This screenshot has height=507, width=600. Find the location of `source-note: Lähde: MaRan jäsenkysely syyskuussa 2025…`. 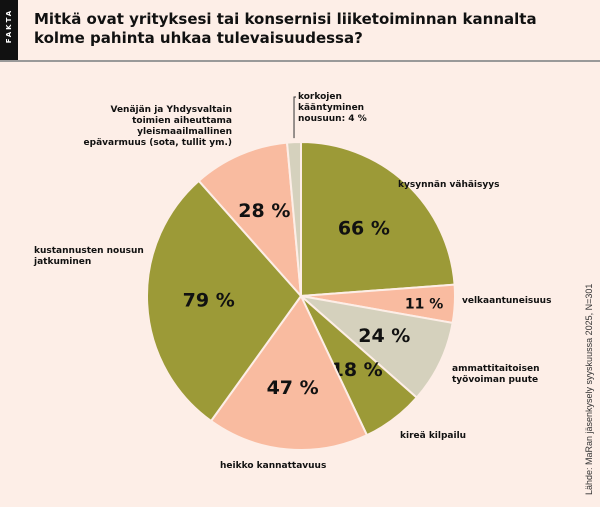

source-note: Lähde: MaRan jäsenkysely syyskuussa 2025… is located at coordinates (589, 389).